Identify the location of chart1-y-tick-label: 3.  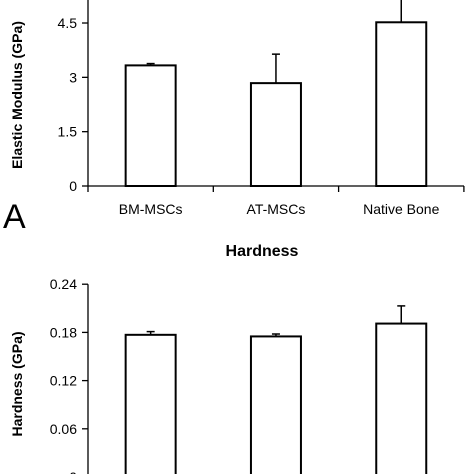
(73, 77).